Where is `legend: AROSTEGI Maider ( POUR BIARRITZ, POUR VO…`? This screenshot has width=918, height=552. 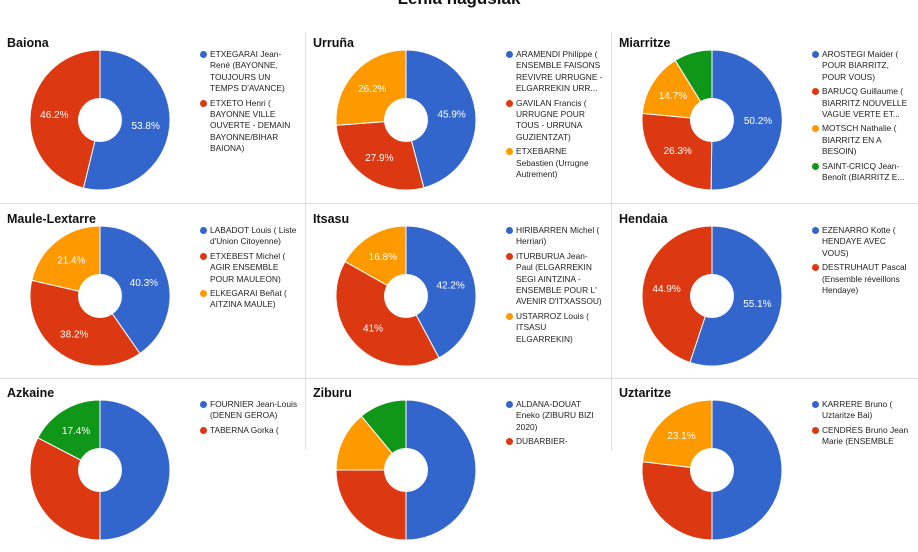 legend: AROSTEGI Maider ( POUR BIARRITZ, POUR VO… is located at coordinates (861, 117).